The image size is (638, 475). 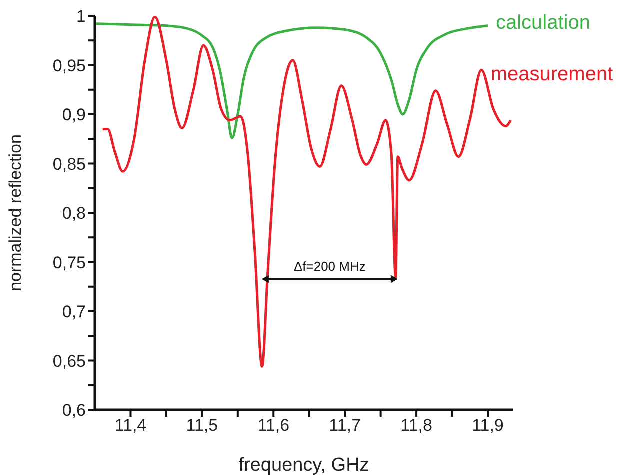 I want to click on x-axis-title: frequency, GHz, so click(x=304, y=465).